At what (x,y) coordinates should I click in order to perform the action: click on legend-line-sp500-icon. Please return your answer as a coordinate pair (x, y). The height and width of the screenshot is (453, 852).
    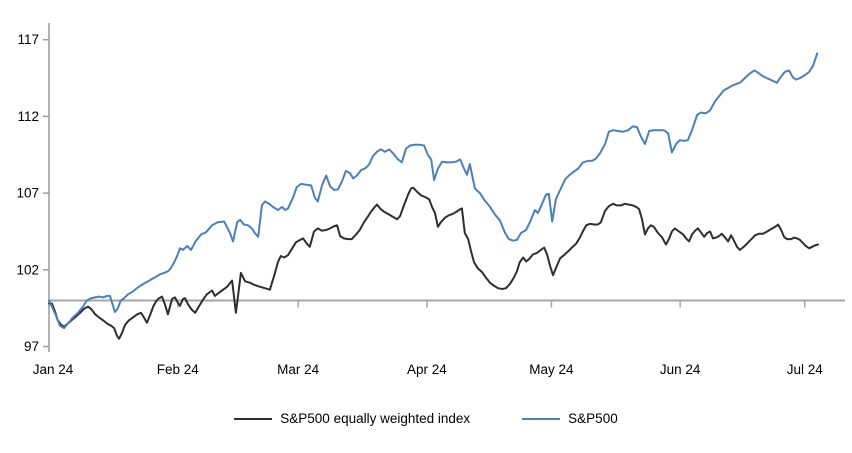
    Looking at the image, I should click on (541, 418).